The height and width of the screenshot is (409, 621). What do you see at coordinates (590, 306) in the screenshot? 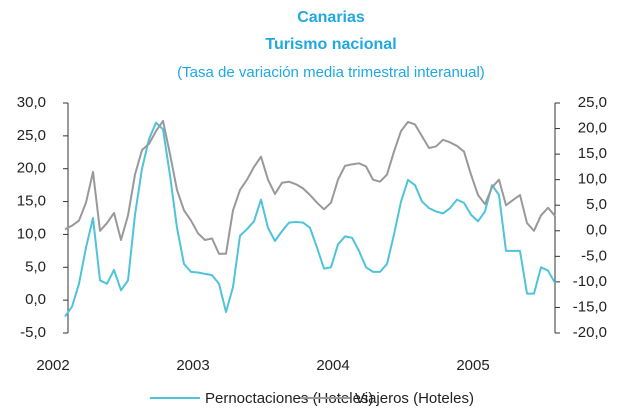
I see `y2-tick-label: -15,0` at bounding box center [590, 306].